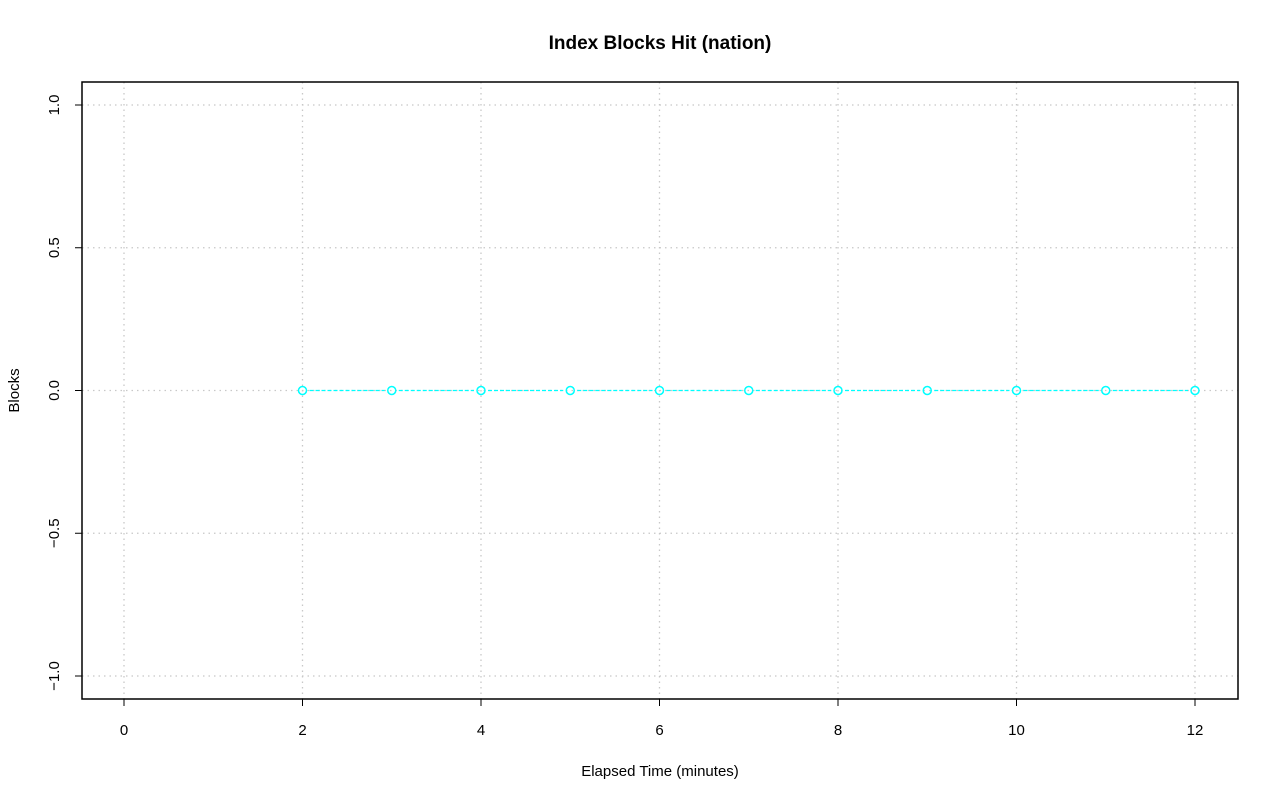  I want to click on y-axis-label: Blocks, so click(14, 390).